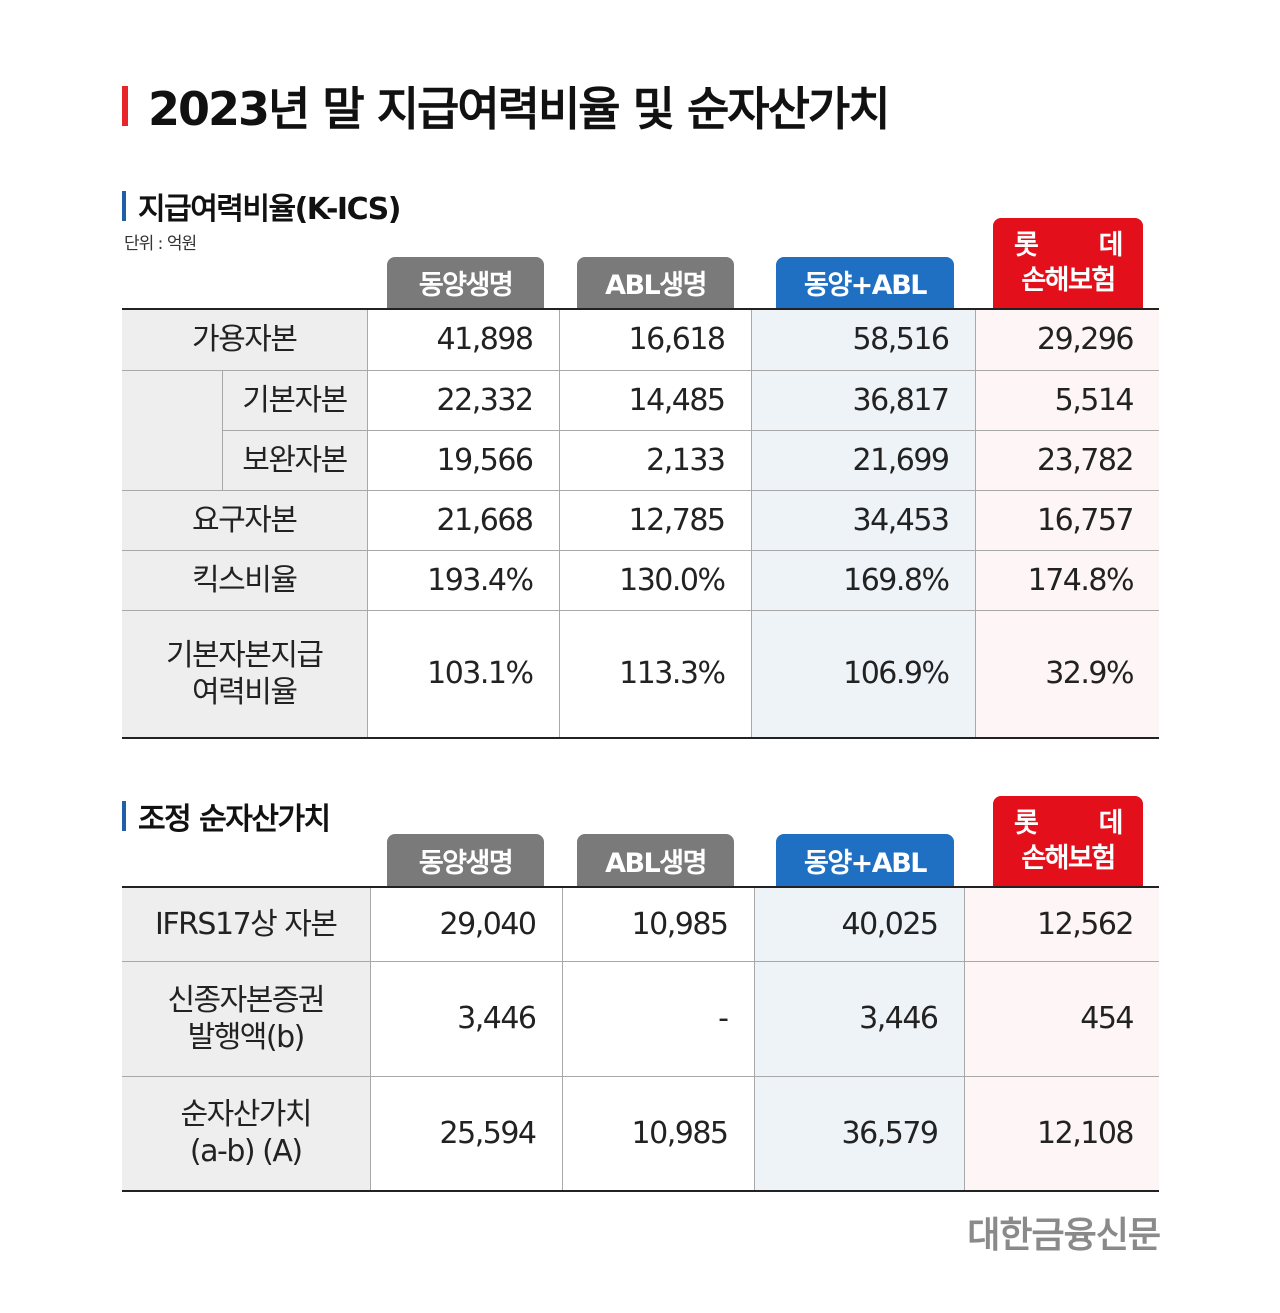  Describe the element at coordinates (655, 400) in the screenshot. I see `cell-value: 14,485` at that location.